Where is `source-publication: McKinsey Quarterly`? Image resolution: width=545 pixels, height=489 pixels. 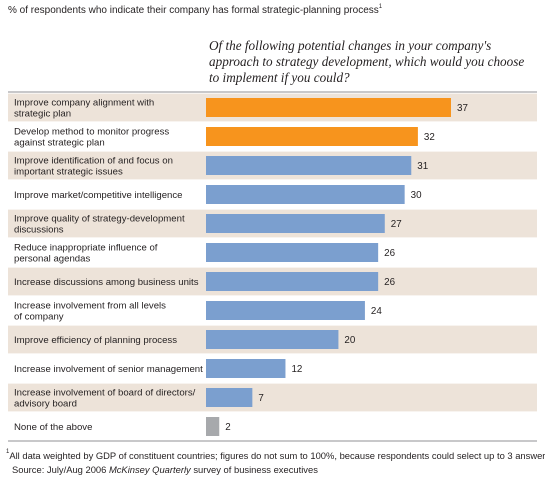
source-publication: McKinsey Quarterly is located at coordinates (149, 469).